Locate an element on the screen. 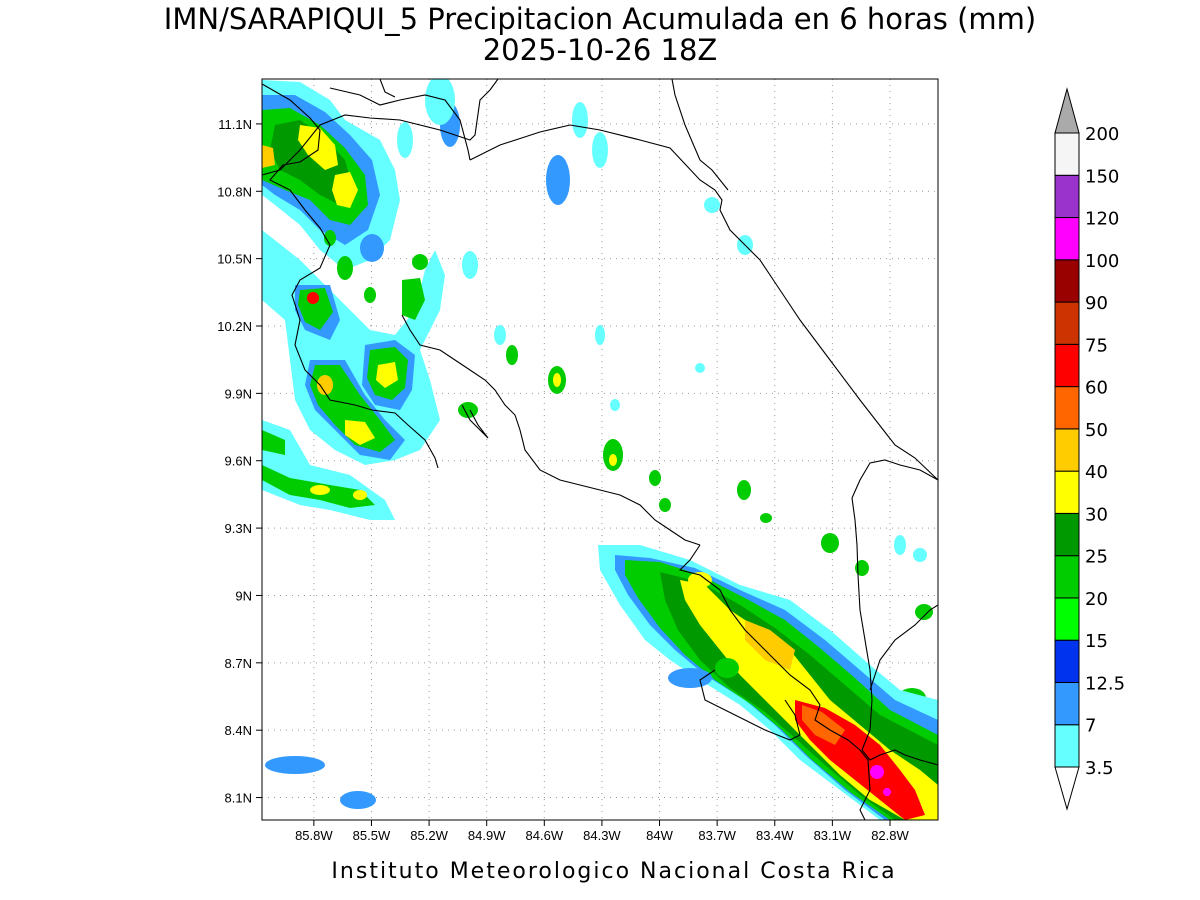 The height and width of the screenshot is (900, 1200). color-bar-legend: 3.5 7 12.5 15 20 25 30 40 50 60 75 90 100 120 150 200 is located at coordinates (1089, 449).